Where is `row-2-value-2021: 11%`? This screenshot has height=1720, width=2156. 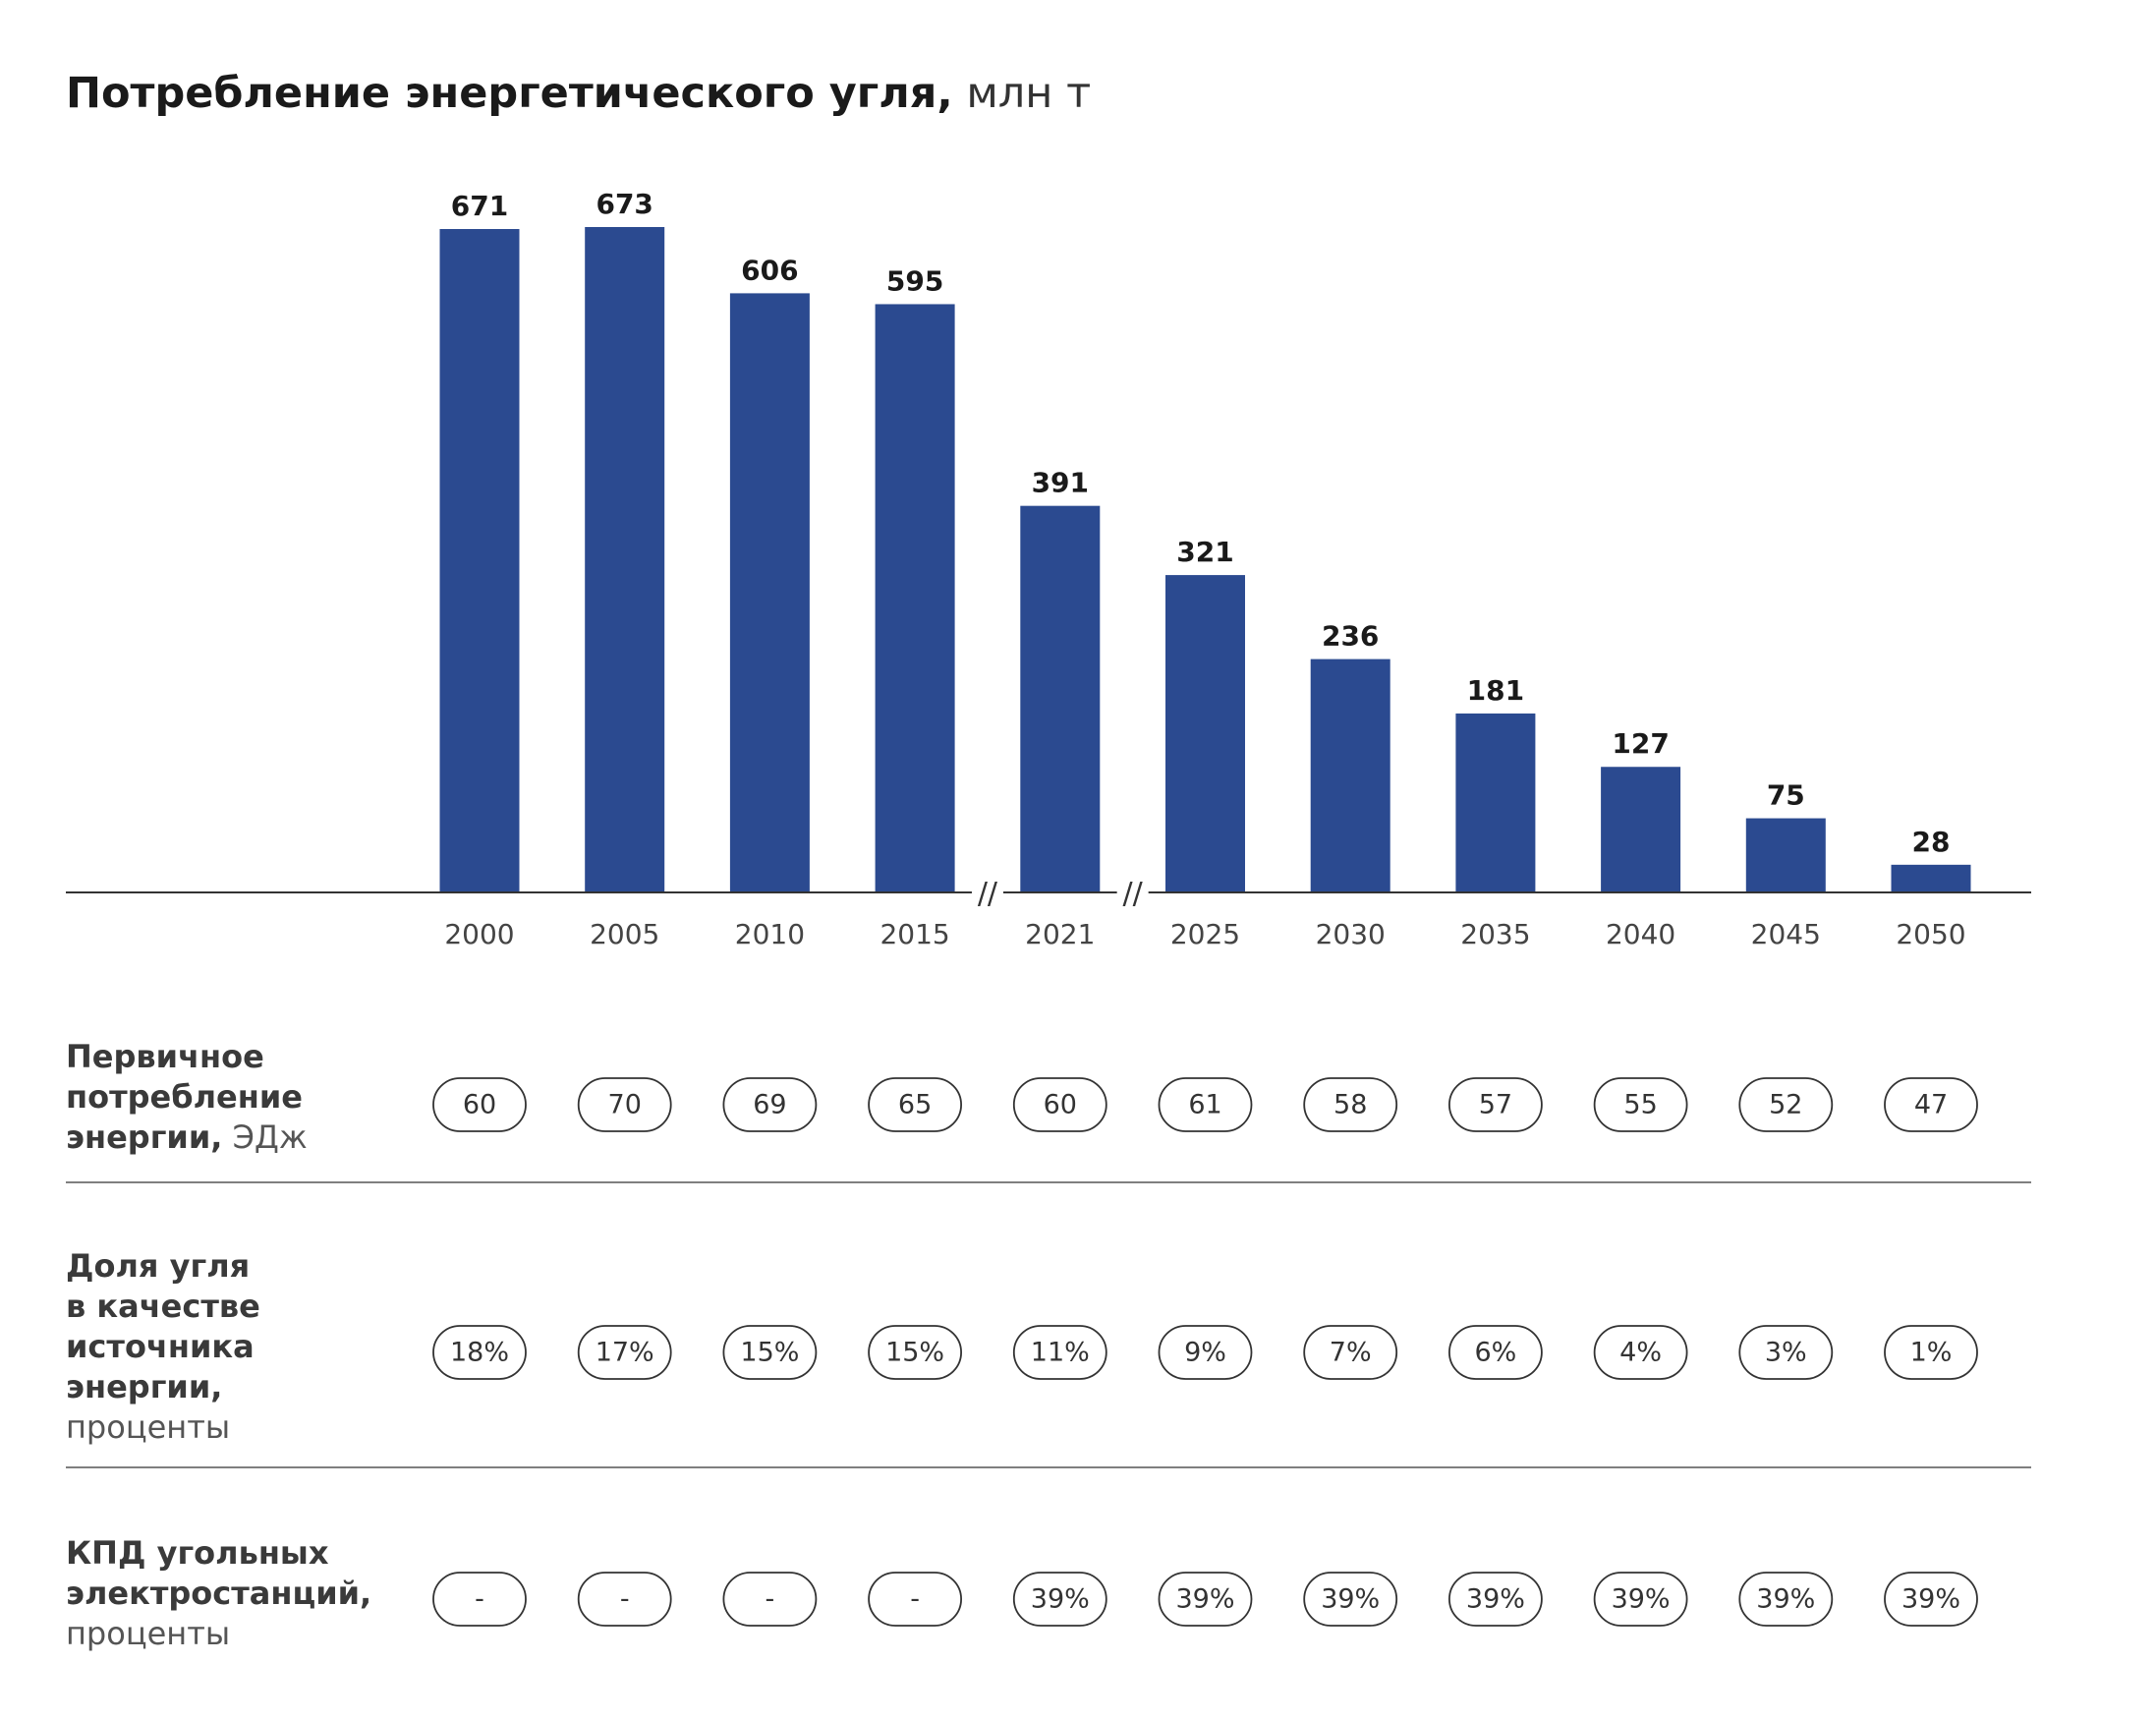 row-2-value-2021: 11% is located at coordinates (1060, 1353).